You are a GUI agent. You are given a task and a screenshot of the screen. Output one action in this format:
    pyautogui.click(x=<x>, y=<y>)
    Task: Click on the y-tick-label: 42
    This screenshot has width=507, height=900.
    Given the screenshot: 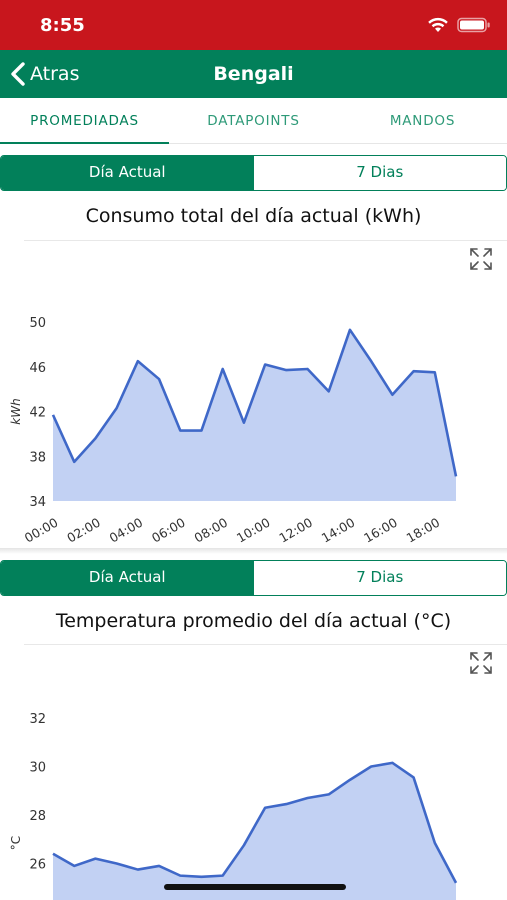 What is the action you would take?
    pyautogui.click(x=37, y=413)
    